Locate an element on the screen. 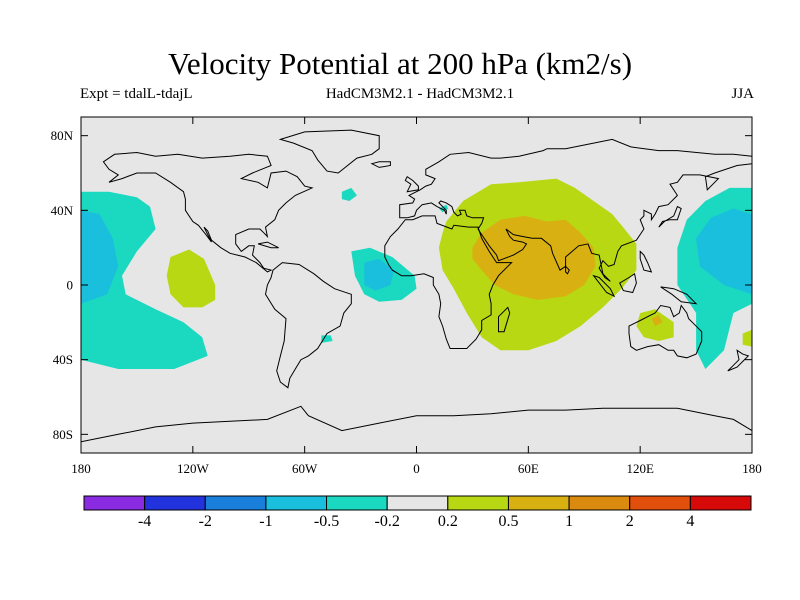 The height and width of the screenshot is (600, 800). coastline-sri-lanka is located at coordinates (567, 270).